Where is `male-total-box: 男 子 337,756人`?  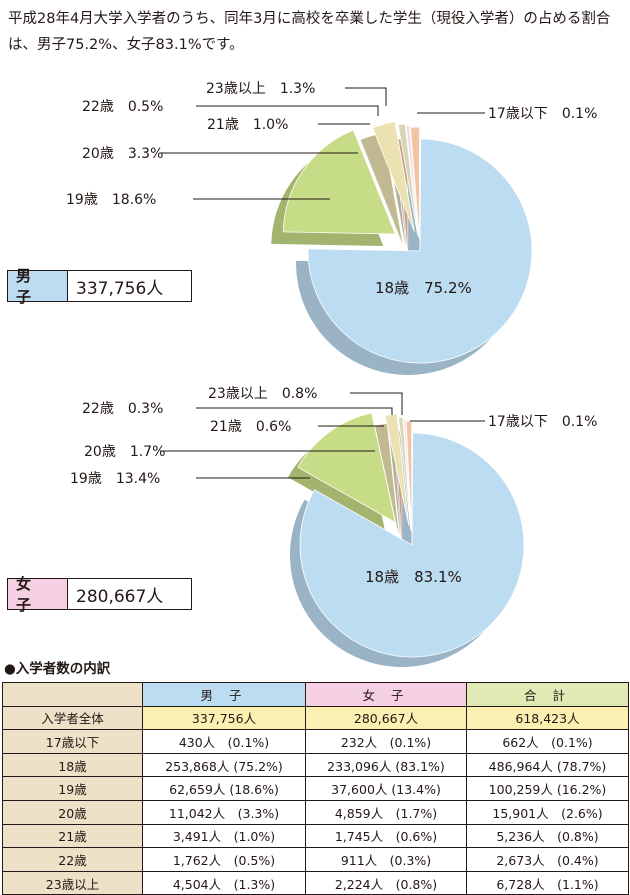 male-total-box: 男 子 337,756人 is located at coordinates (99, 286).